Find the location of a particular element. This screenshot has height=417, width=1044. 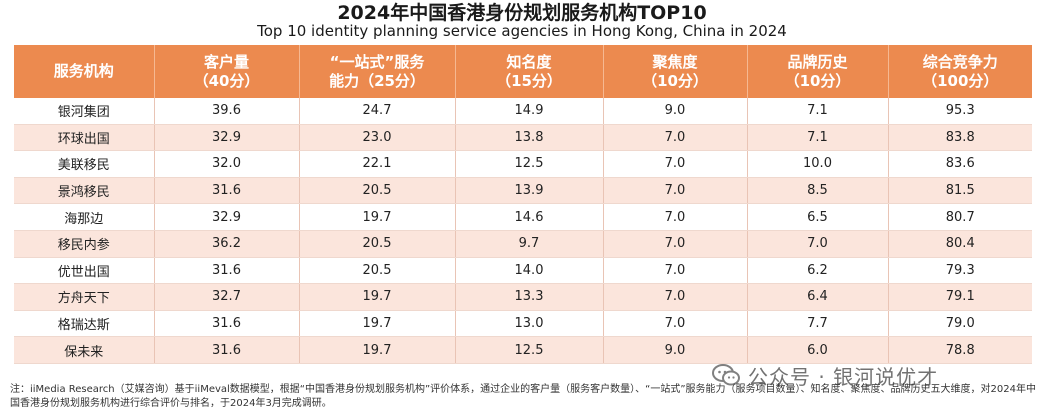

agency-name: 环球出国 is located at coordinates (84, 138).